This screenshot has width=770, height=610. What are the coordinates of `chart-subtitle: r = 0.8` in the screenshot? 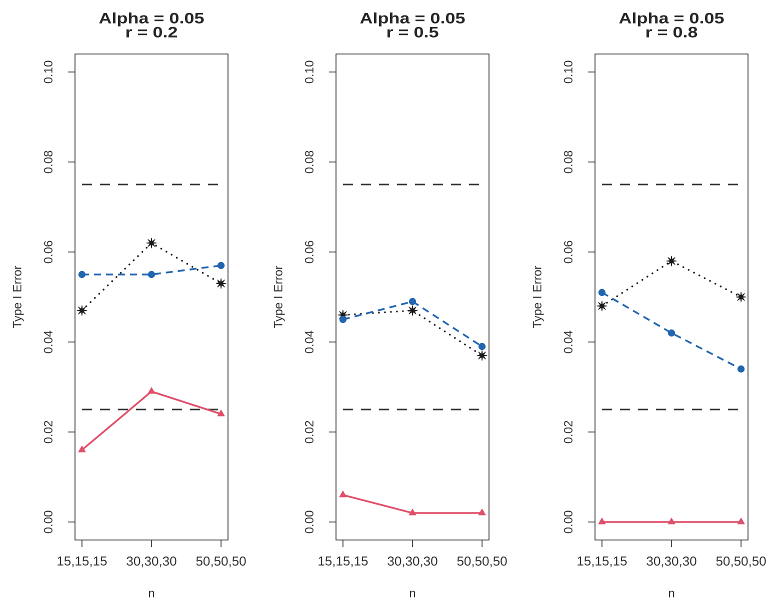 It's located at (672, 32).